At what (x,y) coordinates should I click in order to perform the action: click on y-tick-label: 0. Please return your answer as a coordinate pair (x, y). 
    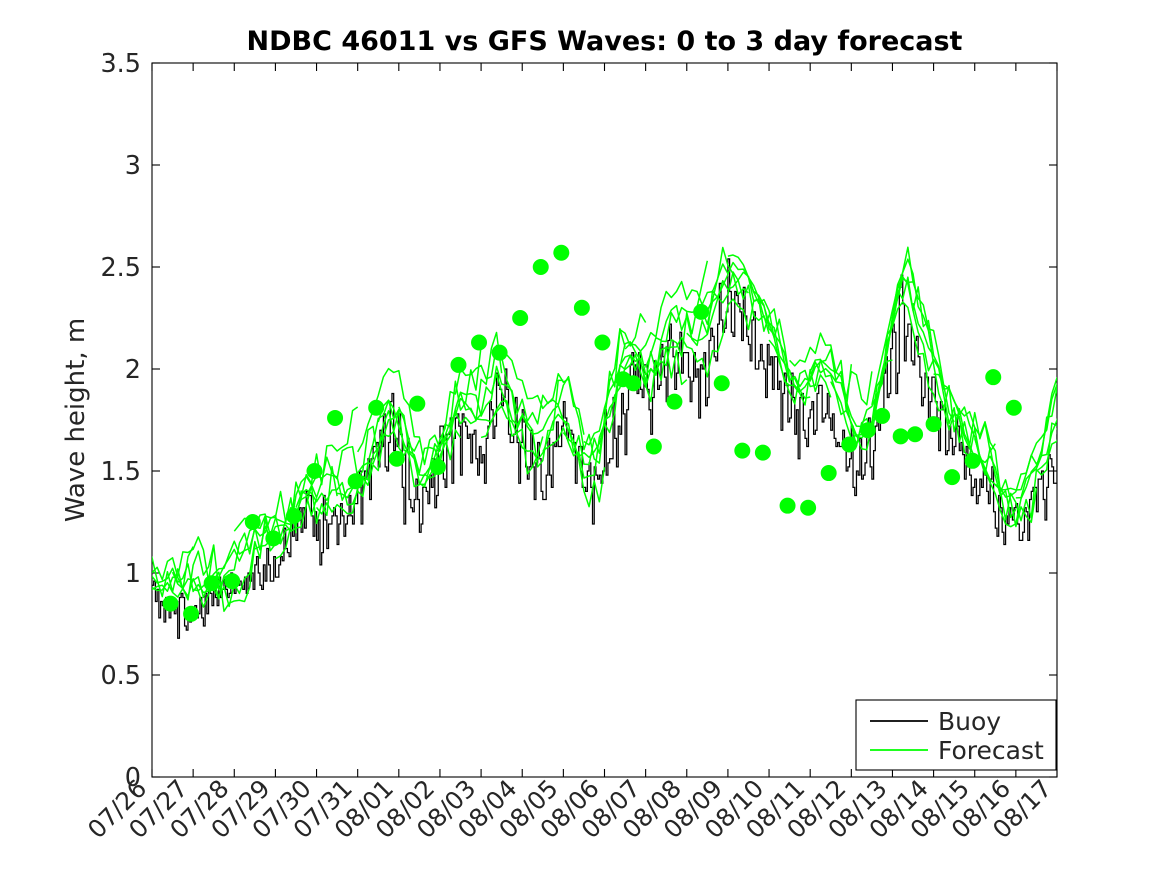
    Looking at the image, I should click on (133, 778).